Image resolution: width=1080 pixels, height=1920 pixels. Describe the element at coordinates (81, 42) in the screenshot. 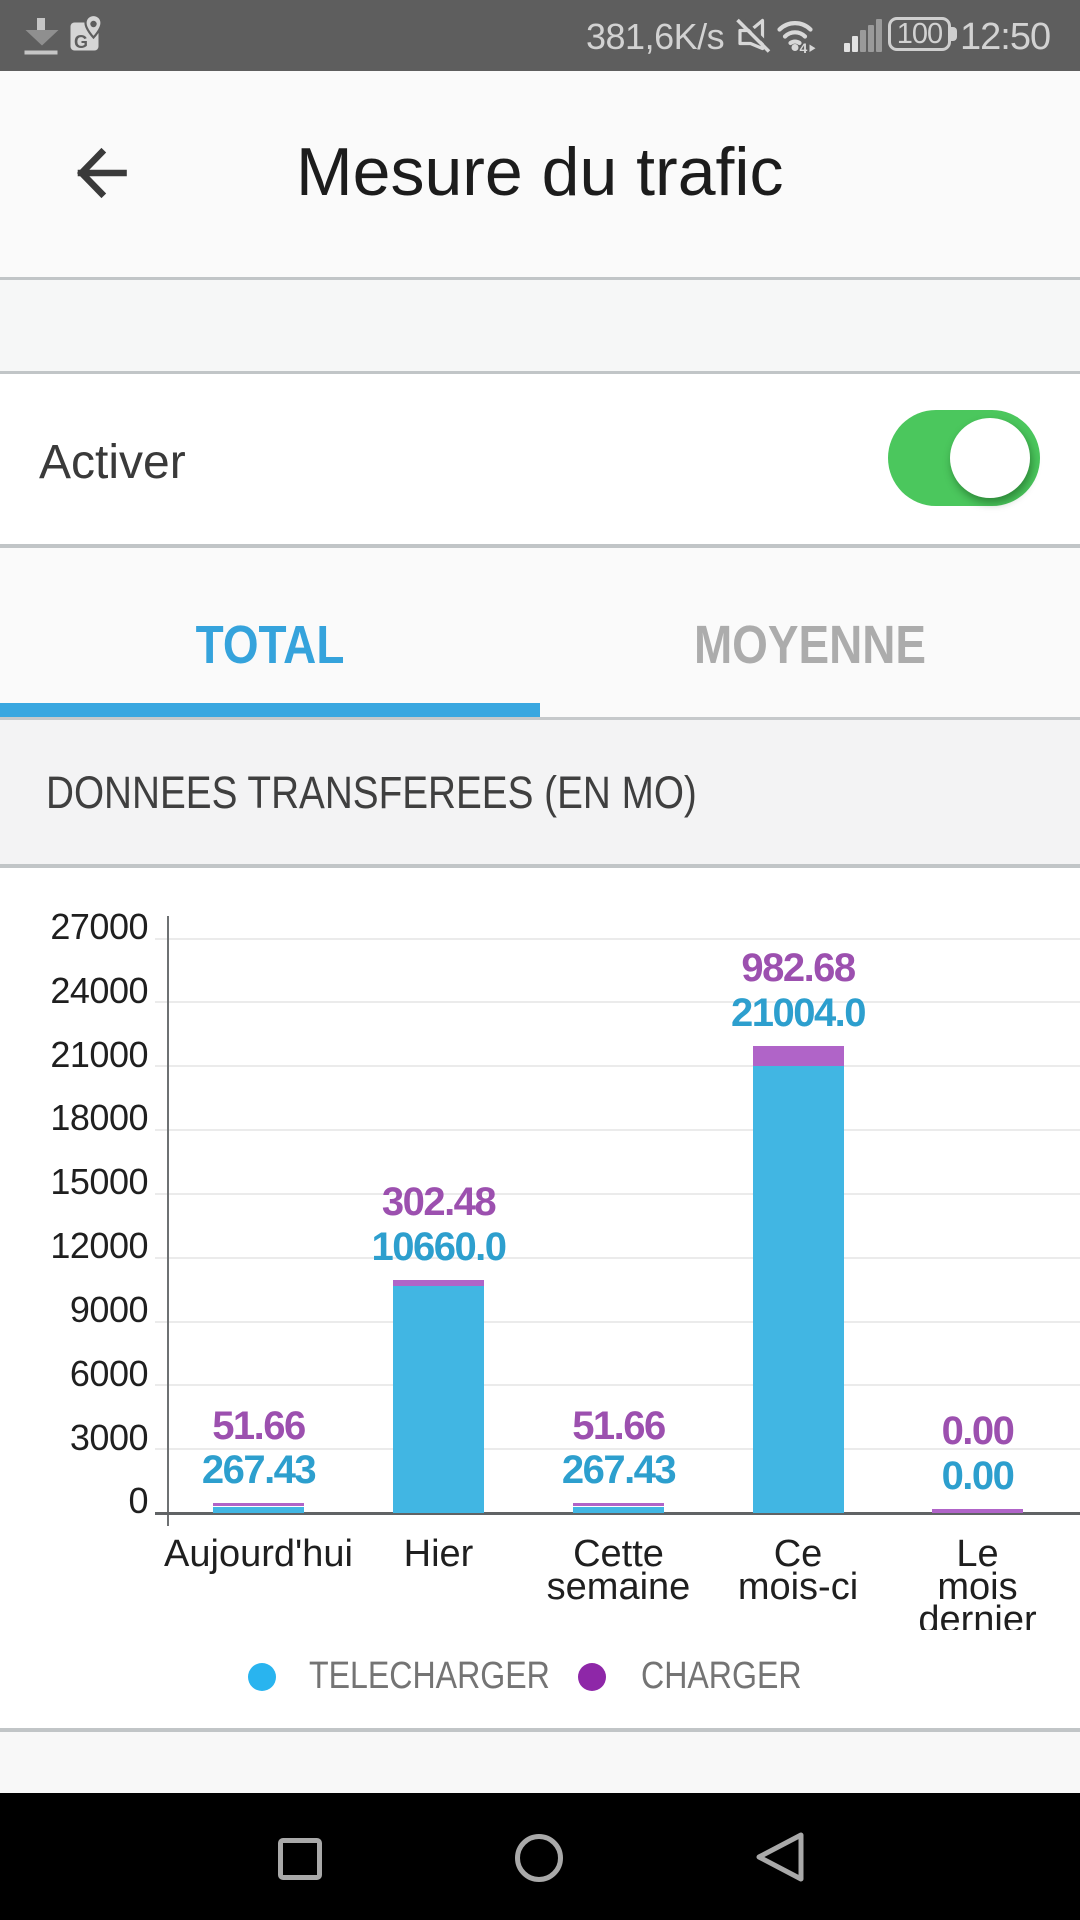

I see `svg-text: G` at that location.